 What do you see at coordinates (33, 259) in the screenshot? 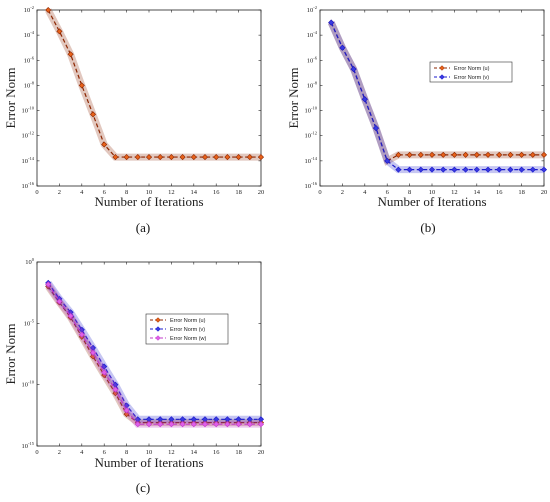
I see `y-tick-exponent: 0` at bounding box center [33, 259].